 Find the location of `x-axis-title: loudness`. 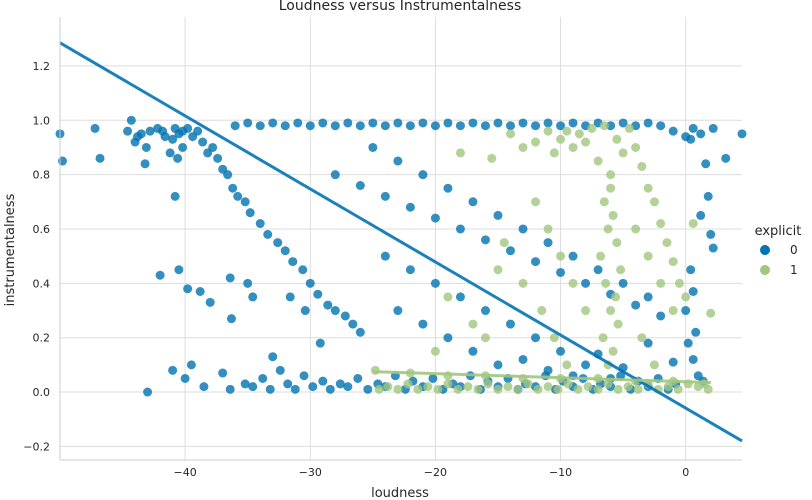

x-axis-title: loudness is located at coordinates (400, 493).